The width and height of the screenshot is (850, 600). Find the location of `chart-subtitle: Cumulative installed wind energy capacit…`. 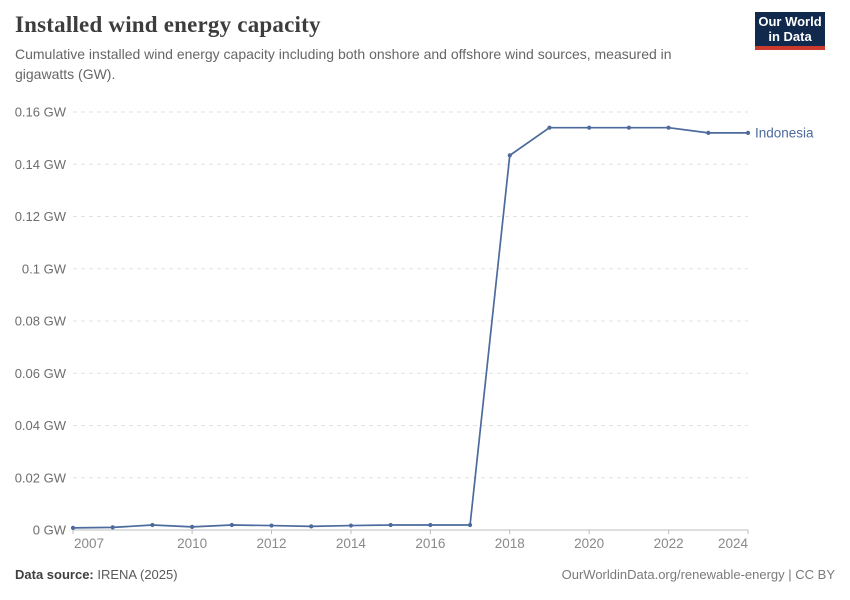

chart-subtitle: Cumulative installed wind energy capacit… is located at coordinates (343, 64).